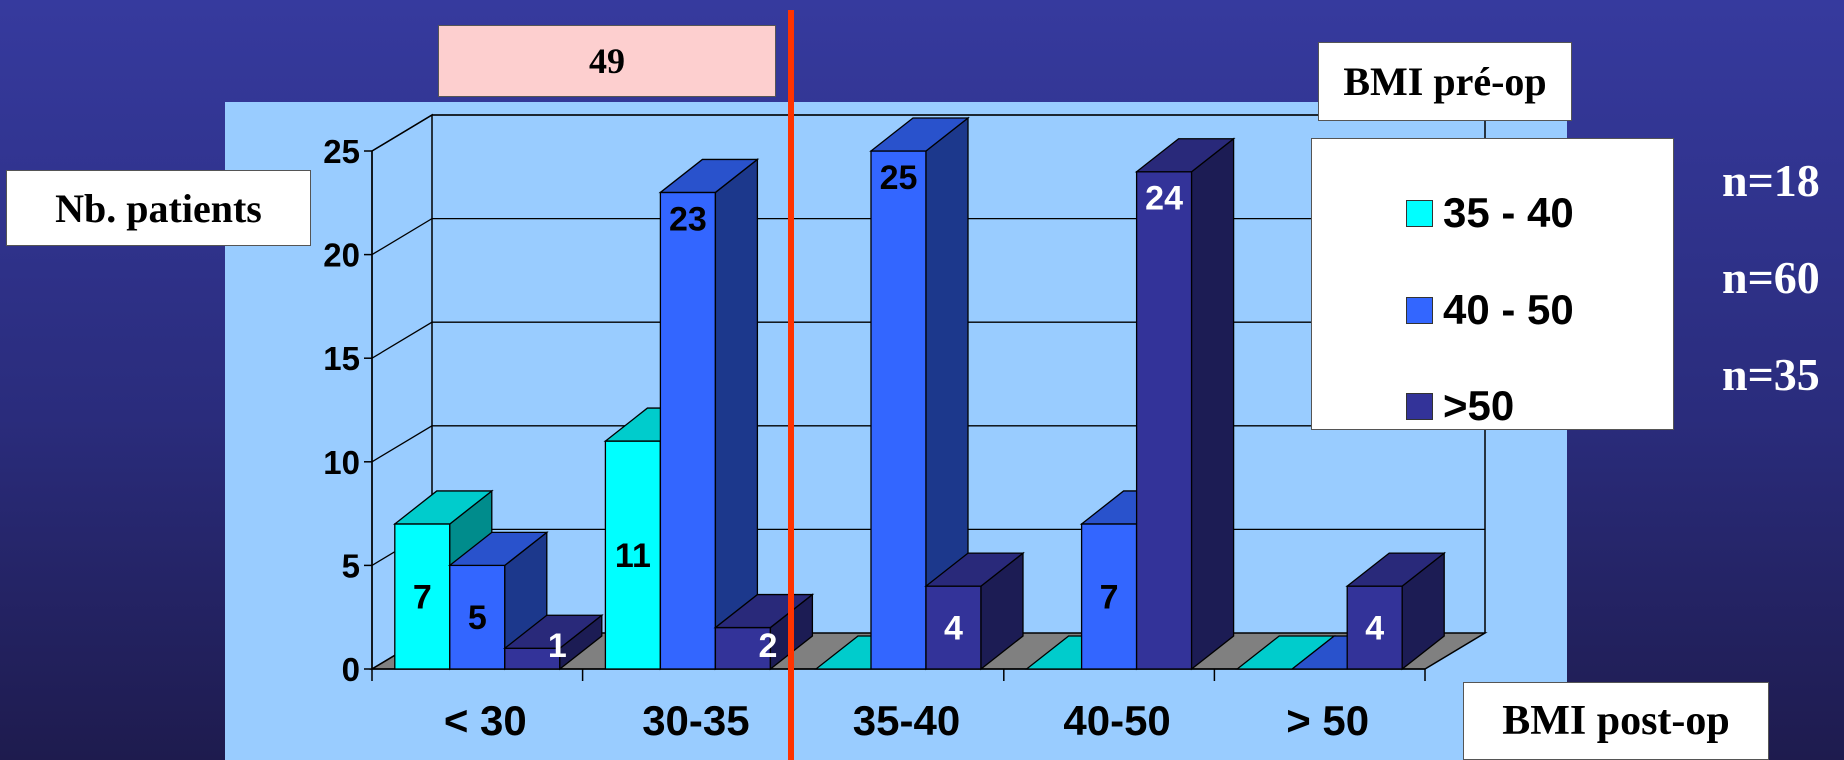 Image resolution: width=1844 pixels, height=760 pixels. I want to click on data-label: 5, so click(477, 618).